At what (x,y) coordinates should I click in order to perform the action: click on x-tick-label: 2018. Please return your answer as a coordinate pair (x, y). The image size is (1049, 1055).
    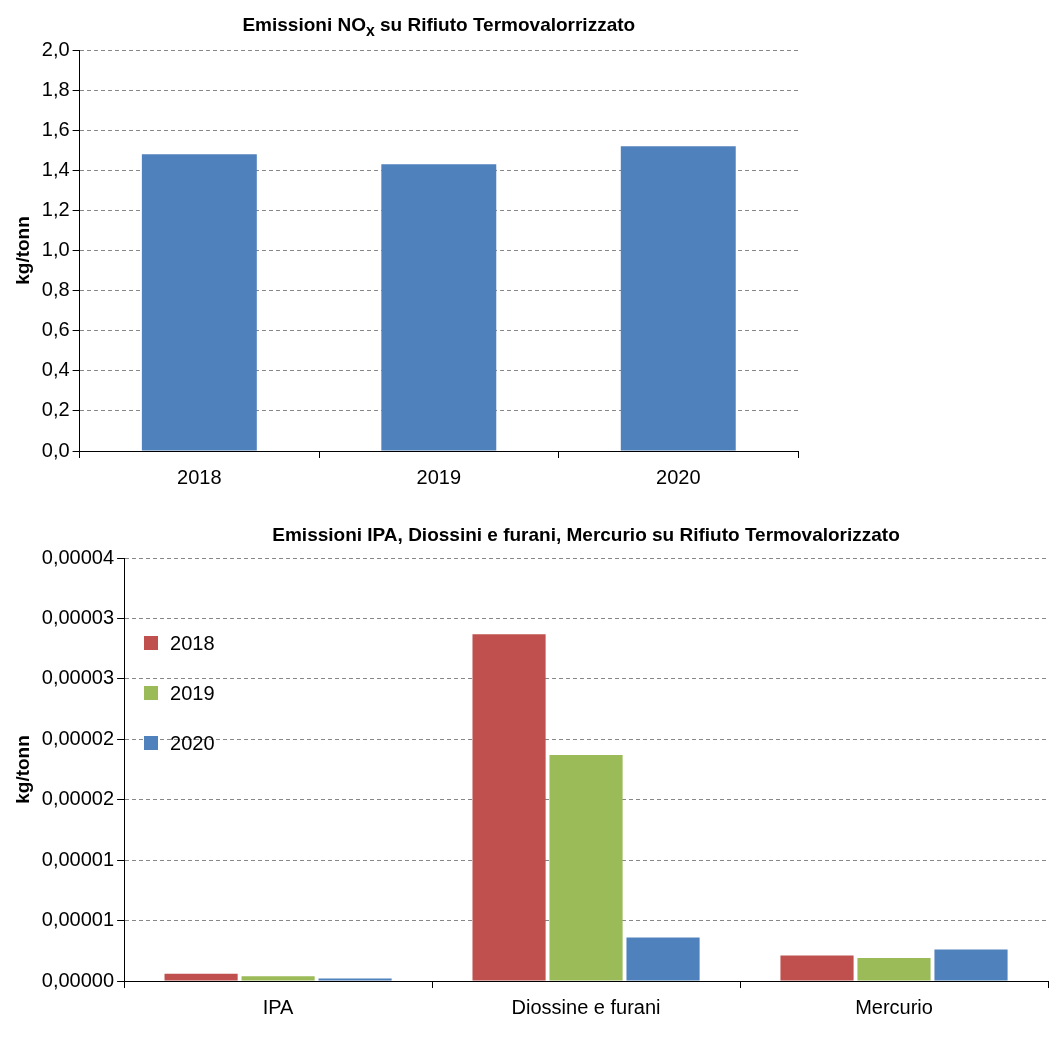
    Looking at the image, I should click on (199, 476).